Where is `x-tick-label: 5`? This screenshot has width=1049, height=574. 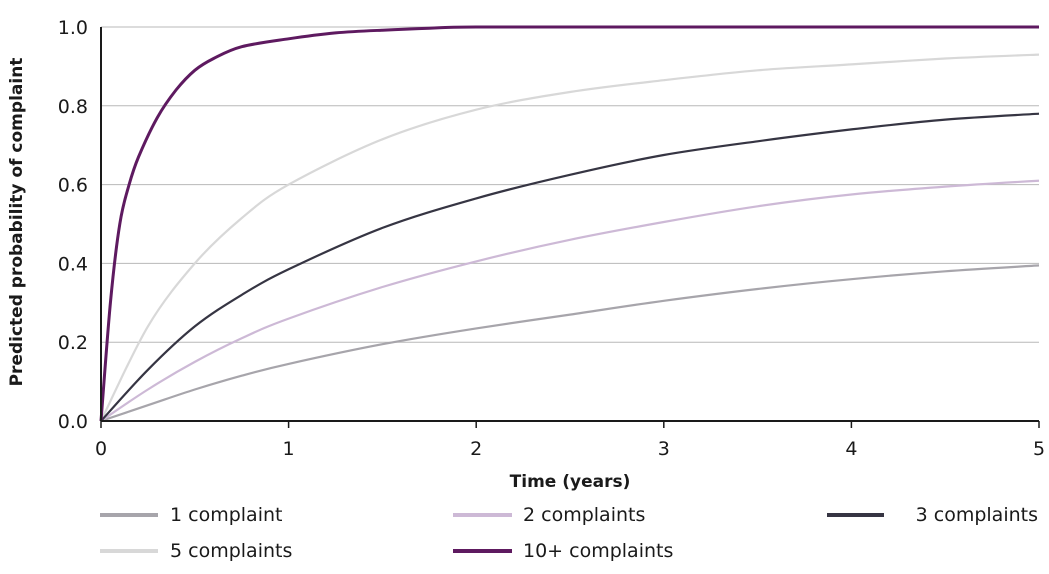
x-tick-label: 5 is located at coordinates (1039, 449).